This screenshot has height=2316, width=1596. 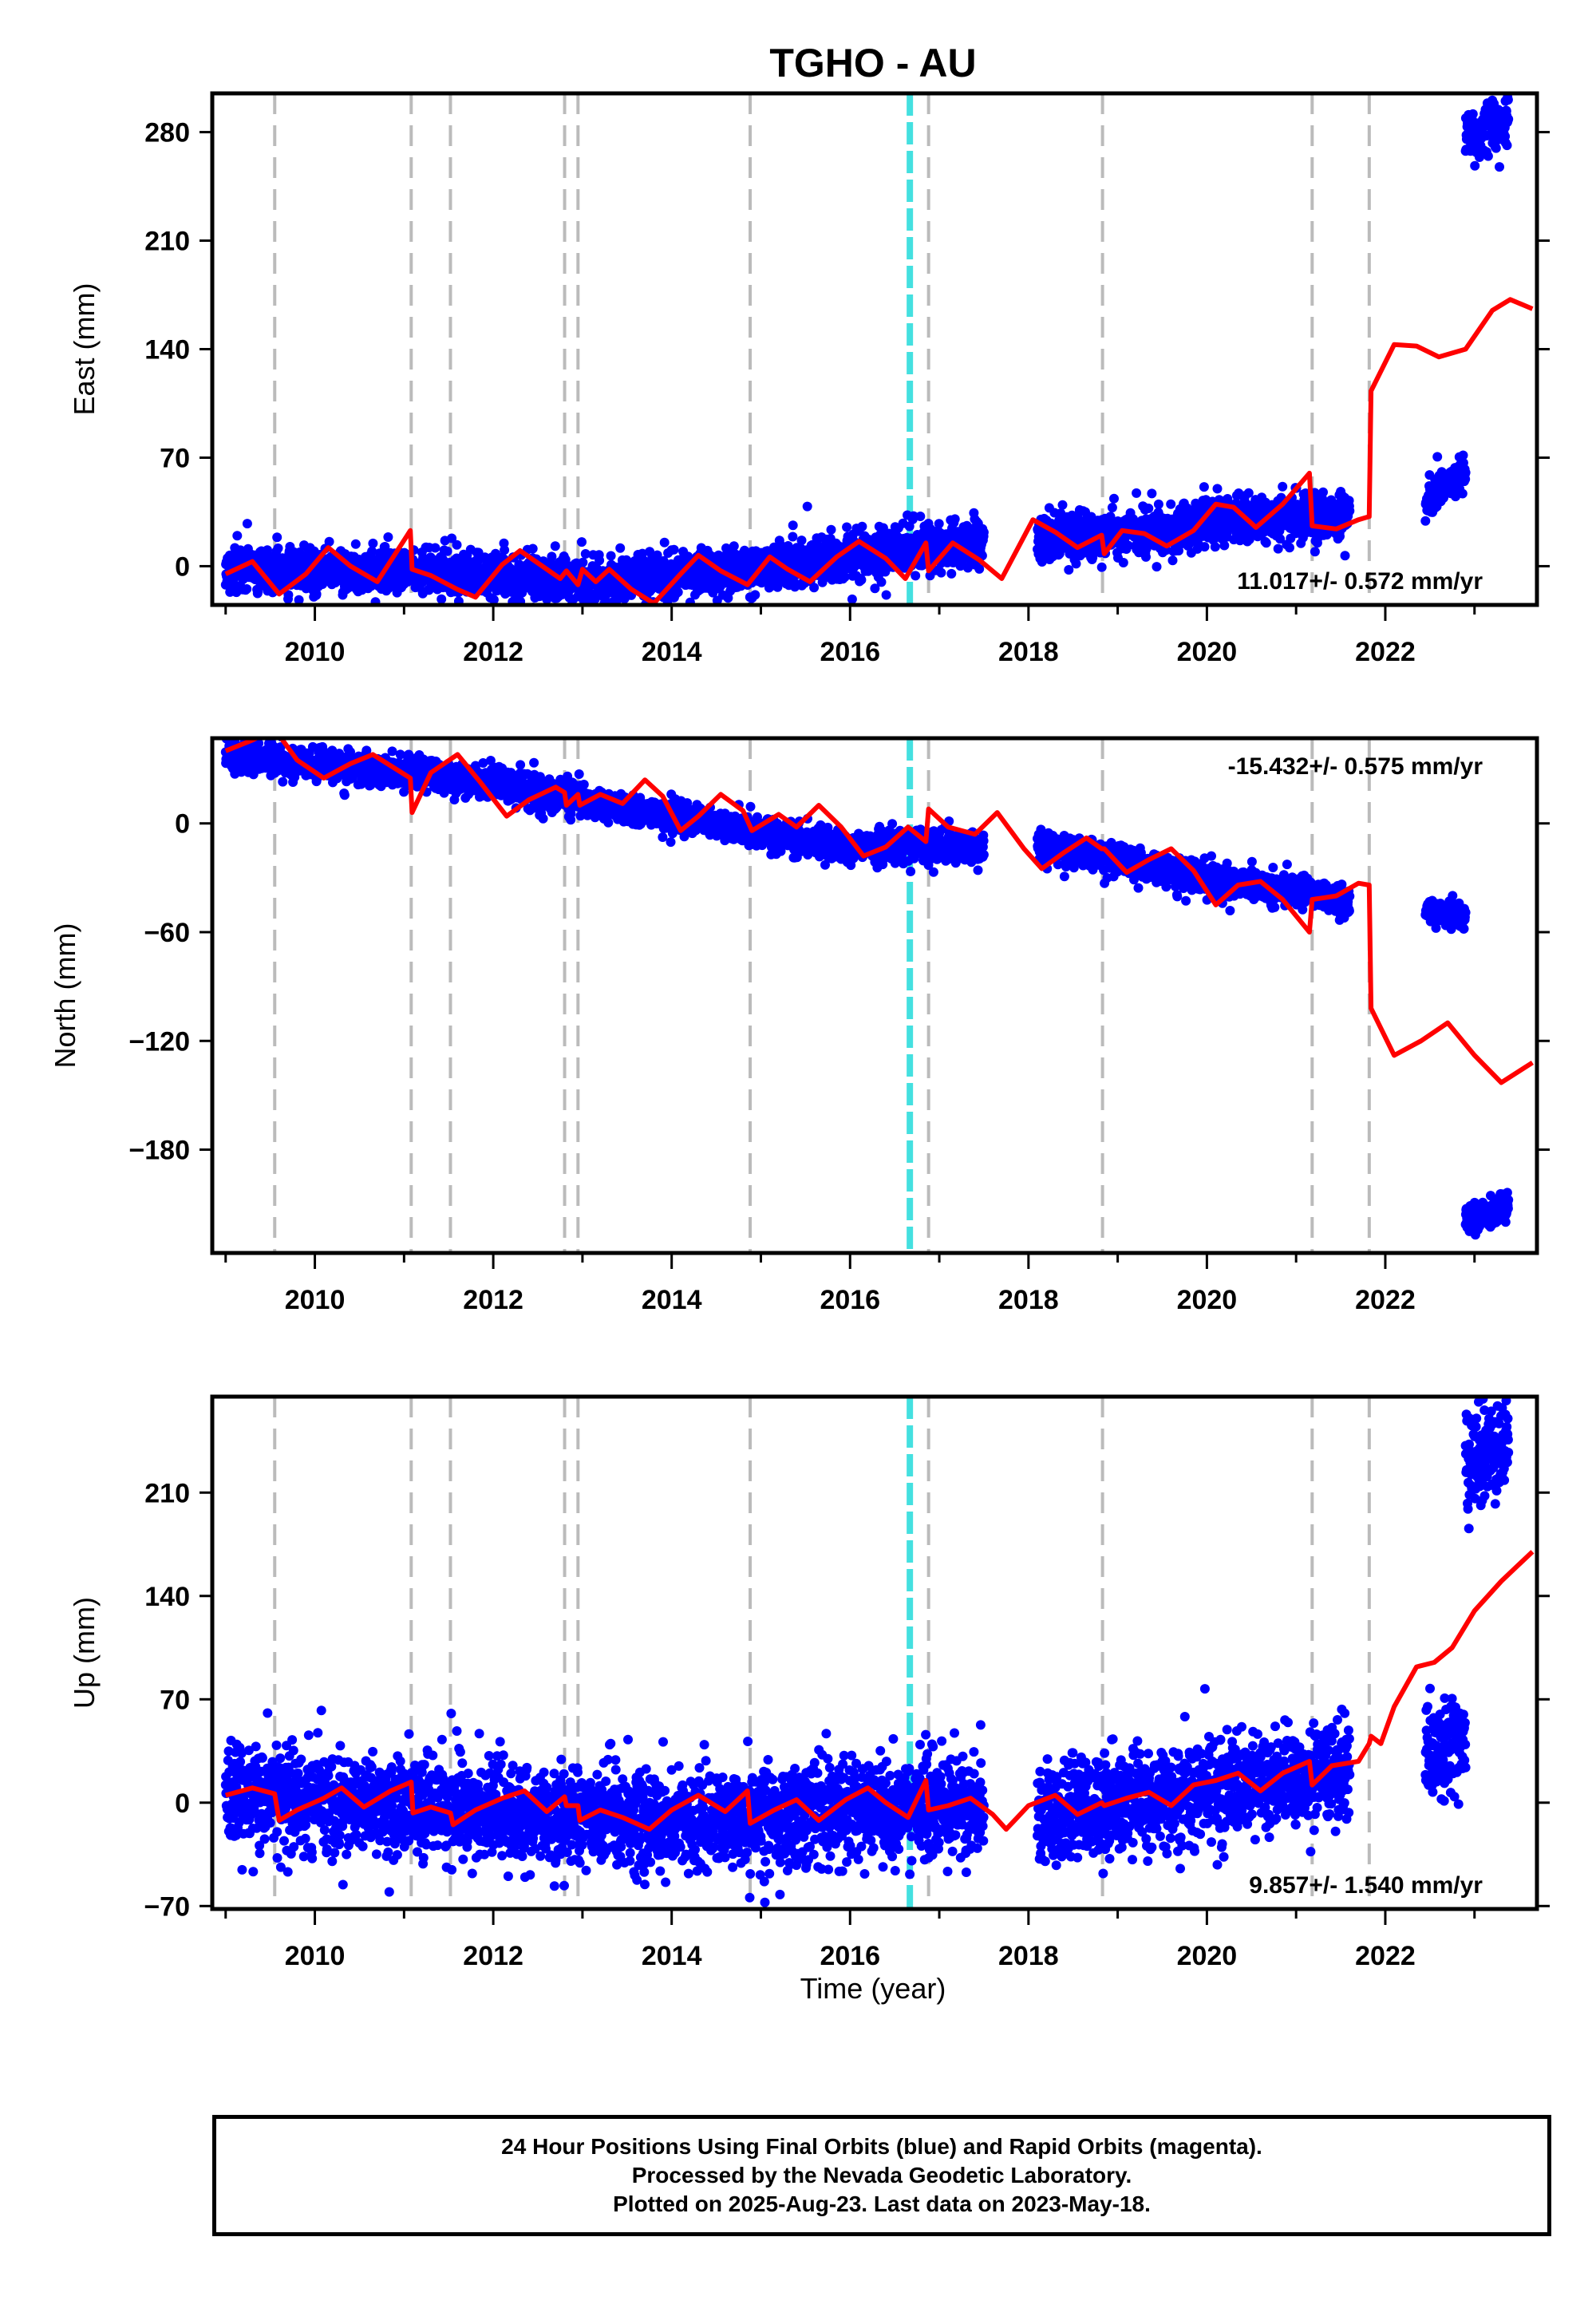 I want to click on x-tick-label: 2010, so click(x=315, y=652).